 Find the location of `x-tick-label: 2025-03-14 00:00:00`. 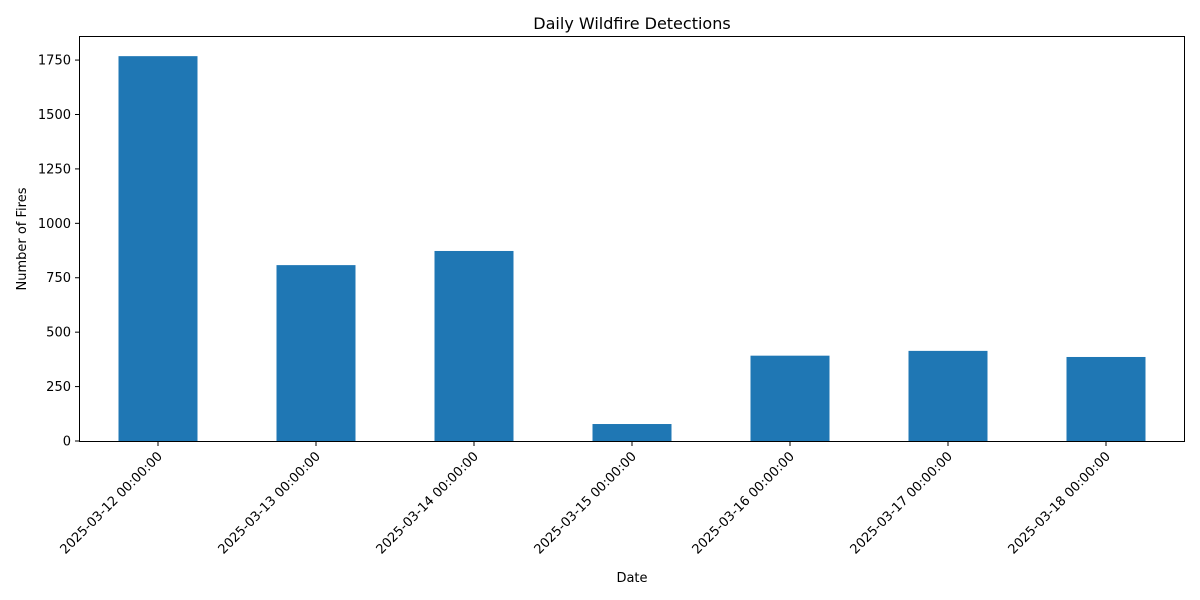

x-tick-label: 2025-03-14 00:00:00 is located at coordinates (428, 503).